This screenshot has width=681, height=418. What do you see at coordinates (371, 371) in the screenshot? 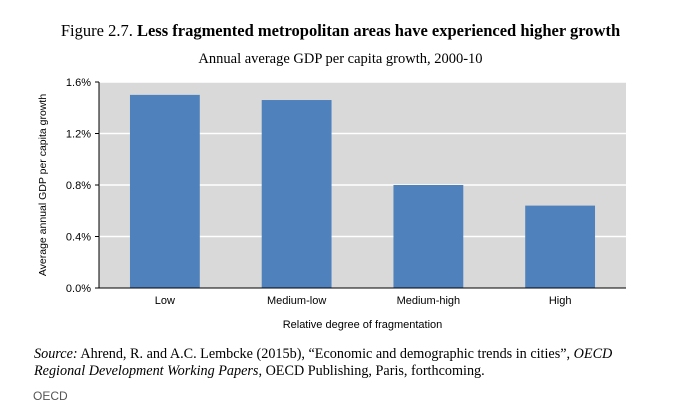
I see `source-publisher: , OECD Publishing, Paris, forthcoming.` at bounding box center [371, 371].